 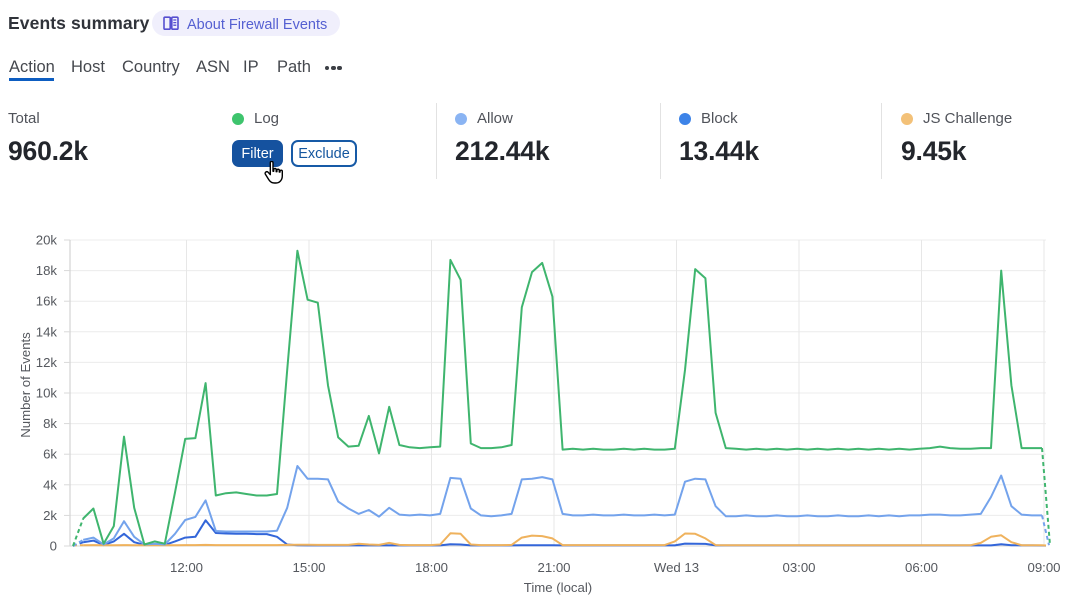 What do you see at coordinates (553, 567) in the screenshot?
I see `svg-text: 21:00` at bounding box center [553, 567].